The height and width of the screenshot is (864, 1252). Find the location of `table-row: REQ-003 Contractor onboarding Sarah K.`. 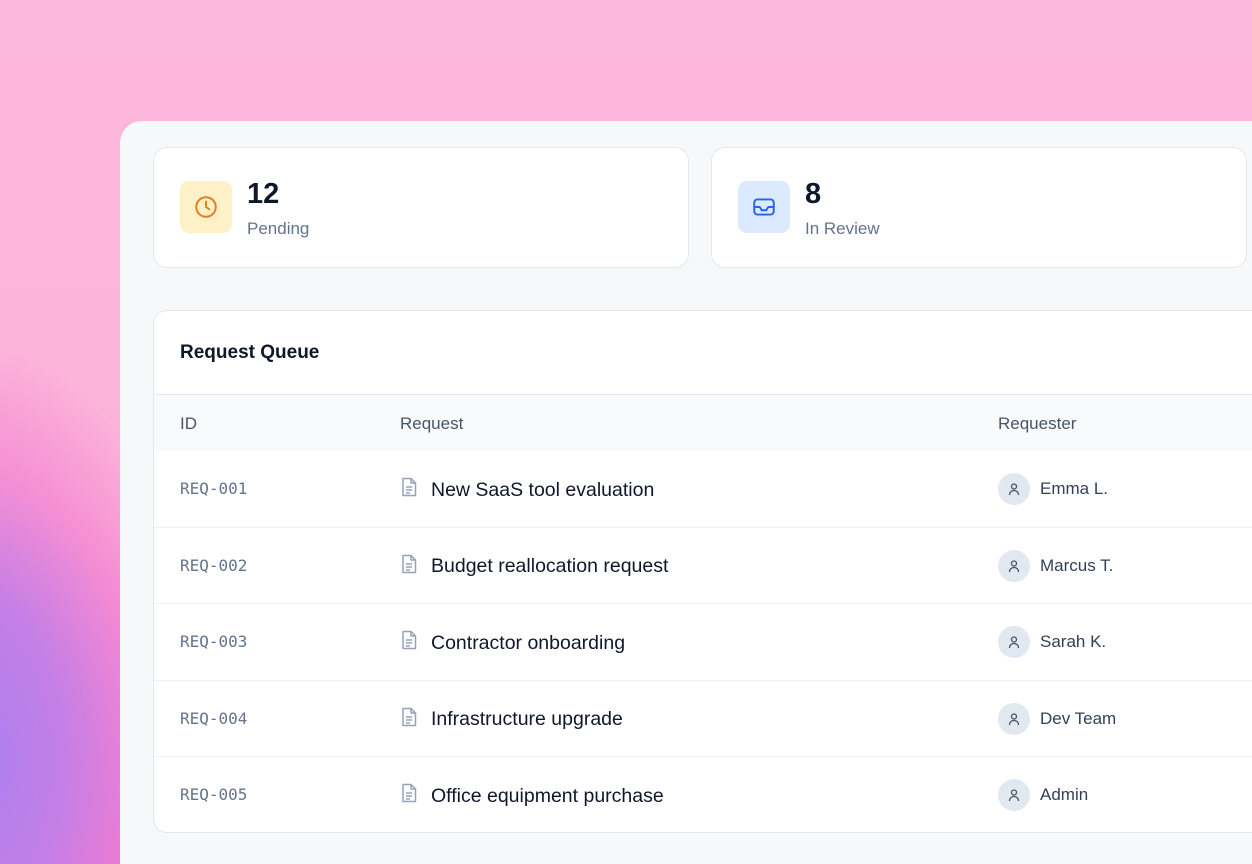

table-row: REQ-003 Contractor onboarding Sarah K. is located at coordinates (703, 642).